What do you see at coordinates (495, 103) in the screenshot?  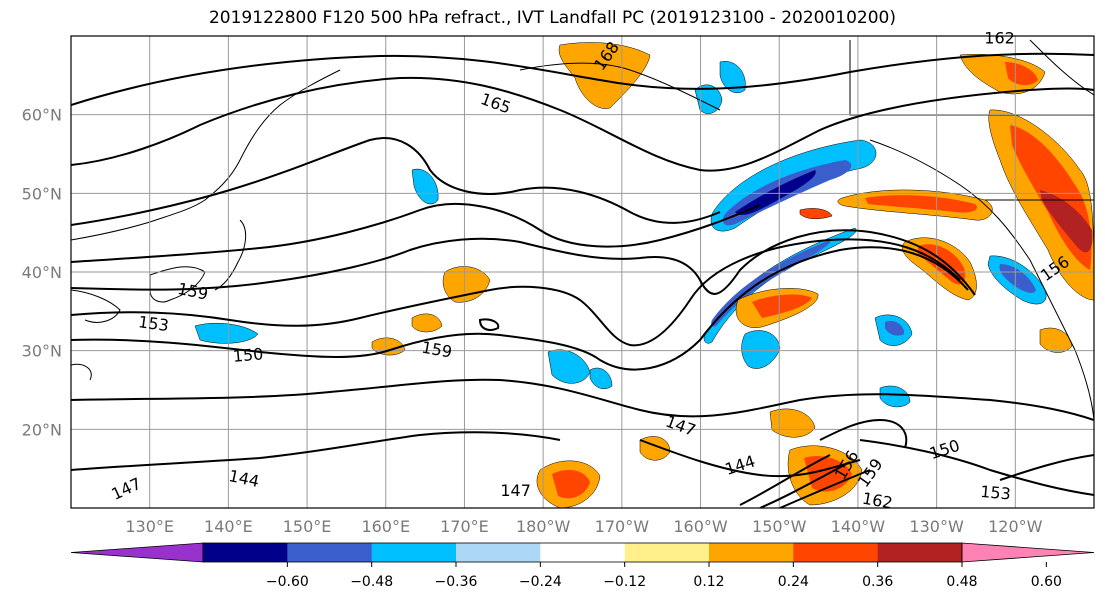 I see `contour-label: 165` at bounding box center [495, 103].